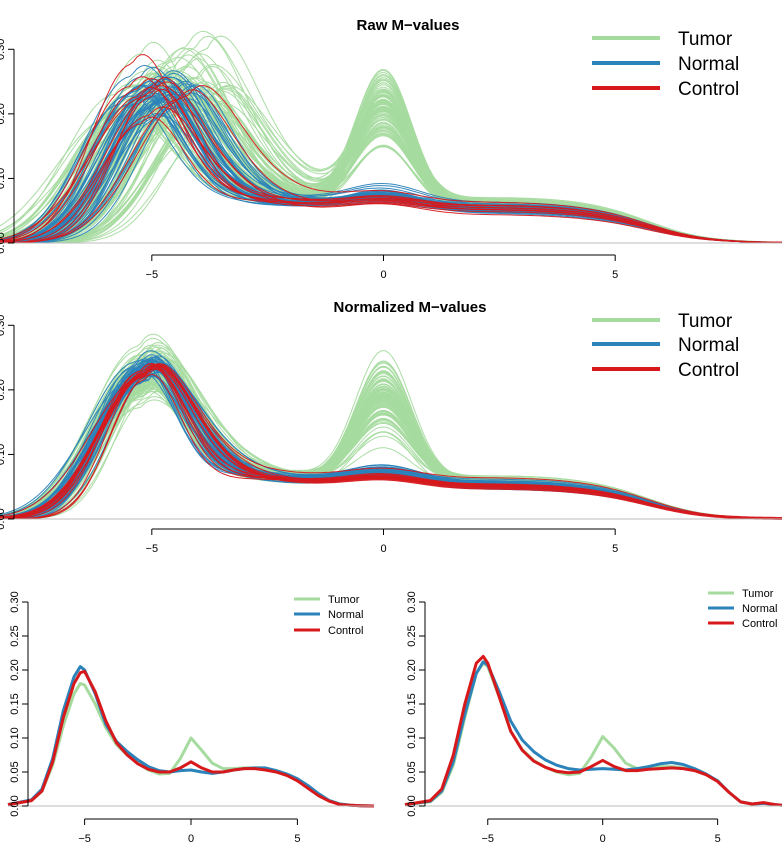 Image resolution: width=782 pixels, height=846 pixels. I want to click on mean-norm-axes: −5 0 5 0.00 0.05 0.10 0.15 0.20 0.25 0.30, so click(593, 718).